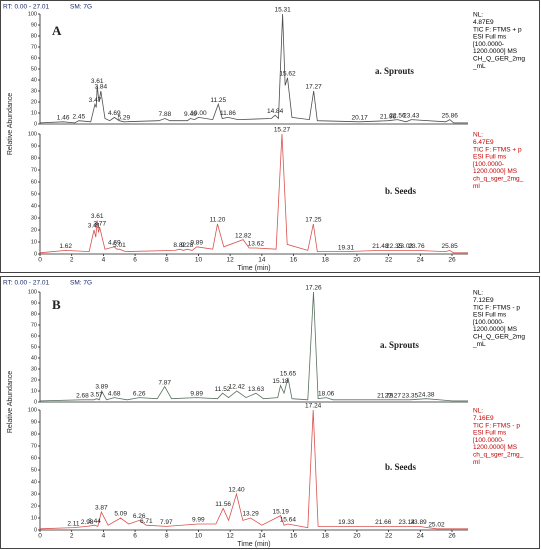  Describe the element at coordinates (346, 522) in the screenshot. I see `peak-label: 19.33` at that location.